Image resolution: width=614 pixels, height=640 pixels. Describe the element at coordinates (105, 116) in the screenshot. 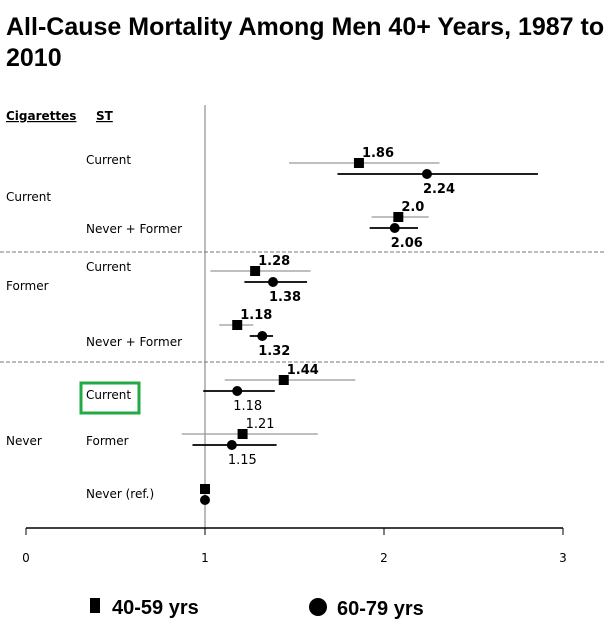

I see `column-header-st: ST` at that location.